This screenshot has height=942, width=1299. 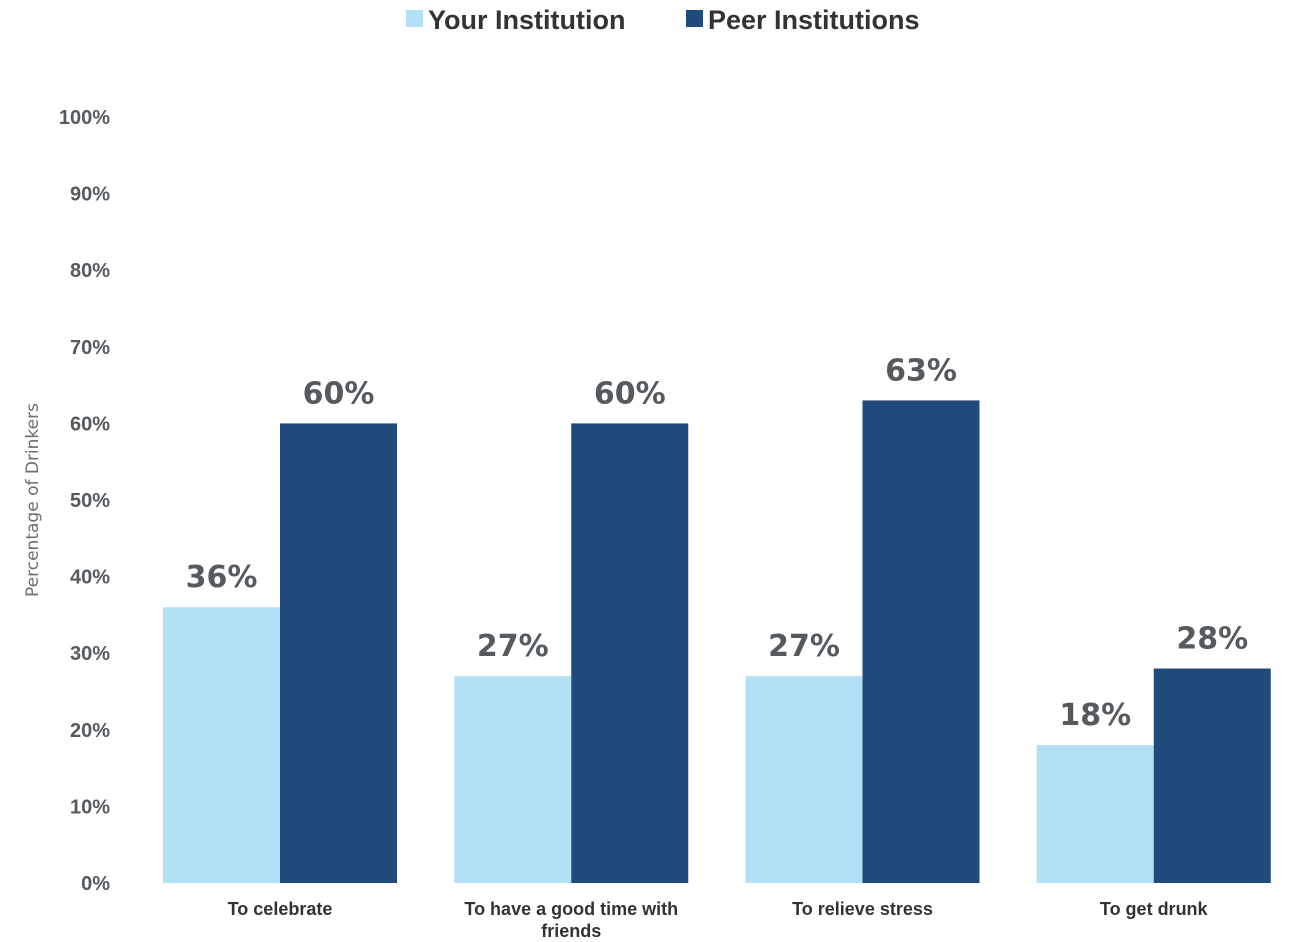 What do you see at coordinates (1212, 639) in the screenshot?
I see `data-label: 28%` at bounding box center [1212, 639].